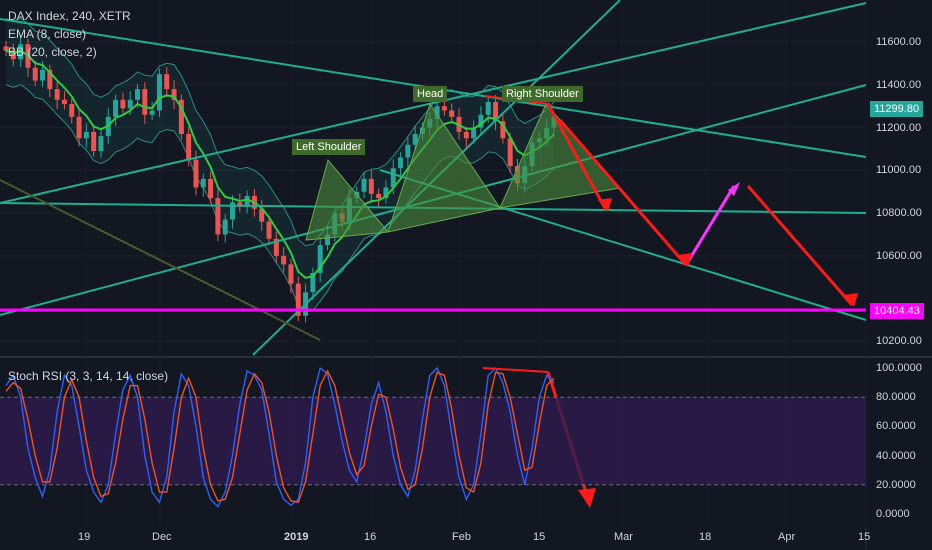 This screenshot has width=932, height=550. Describe the element at coordinates (899, 84) in the screenshot. I see `price-tick-label: 11400.00` at that location.